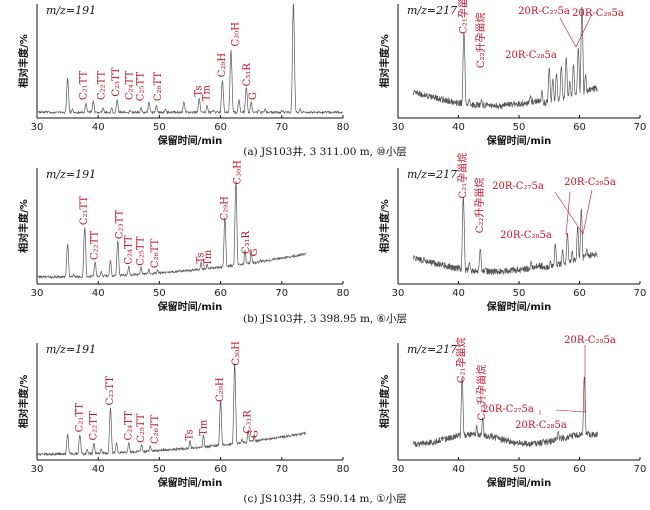 The image size is (650, 510). What do you see at coordinates (324, 498) in the screenshot?
I see `caption-c: (c) JS103井, 3 590.14 m, ①小层` at bounding box center [324, 498].